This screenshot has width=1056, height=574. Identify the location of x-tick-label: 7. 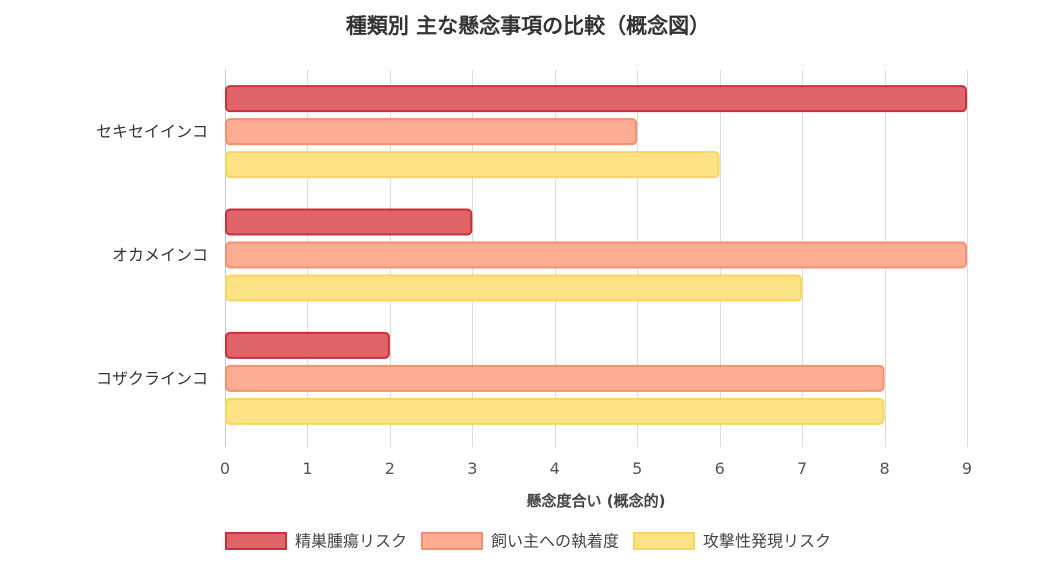
(802, 468).